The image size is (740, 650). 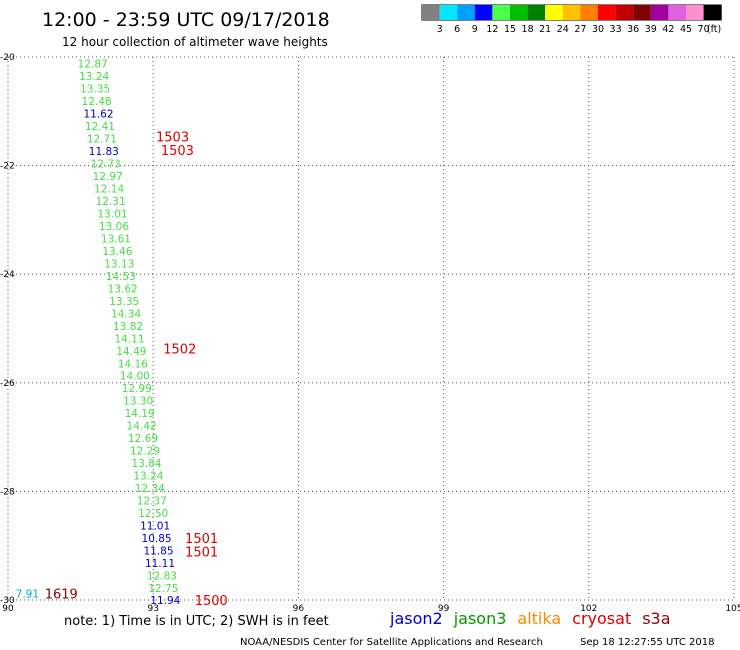 I want to click on wave-height-value: 12.73, so click(x=106, y=164).